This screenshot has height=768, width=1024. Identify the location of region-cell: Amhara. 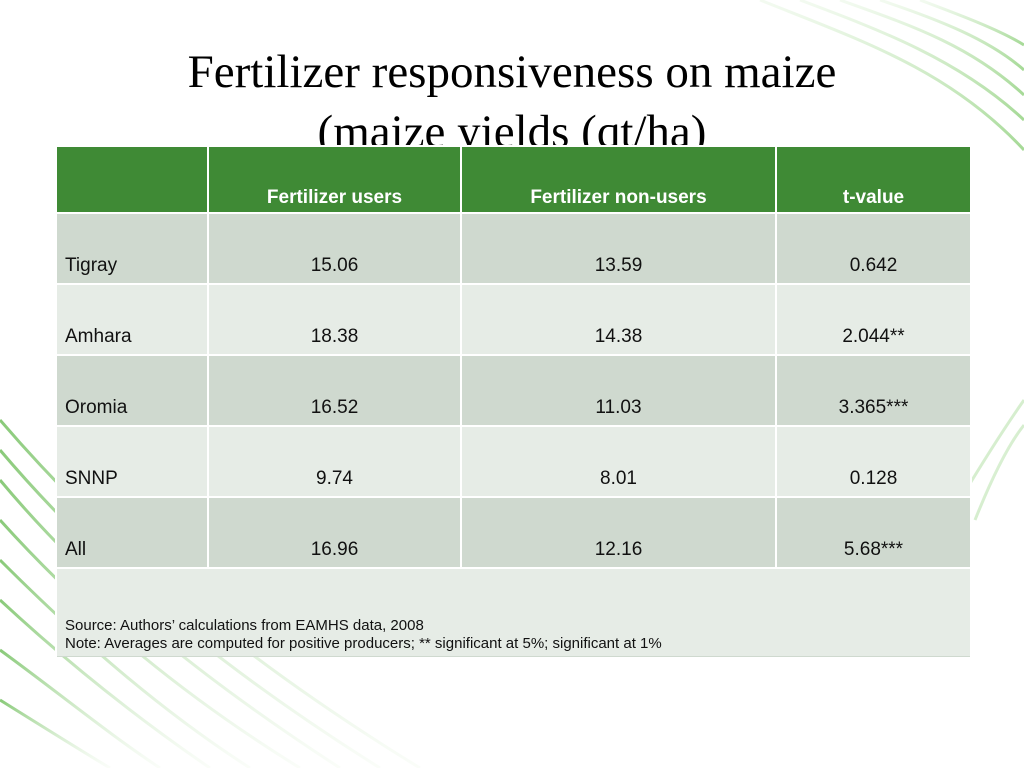
(132, 319).